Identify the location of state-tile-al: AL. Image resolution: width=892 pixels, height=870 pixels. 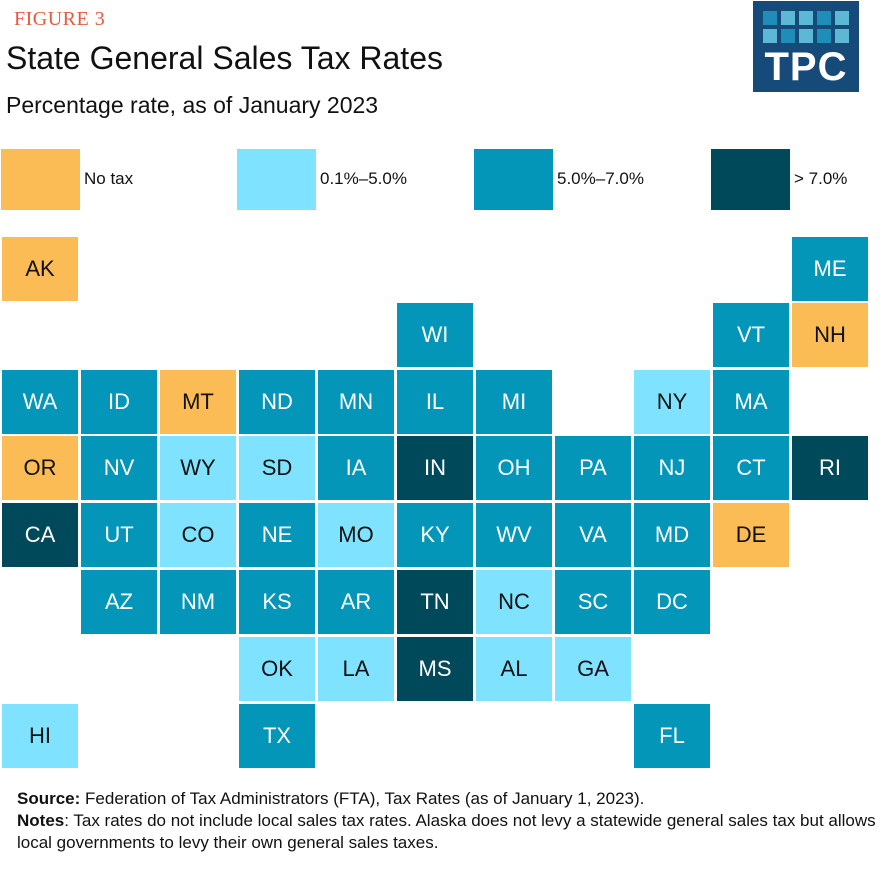
(514, 669).